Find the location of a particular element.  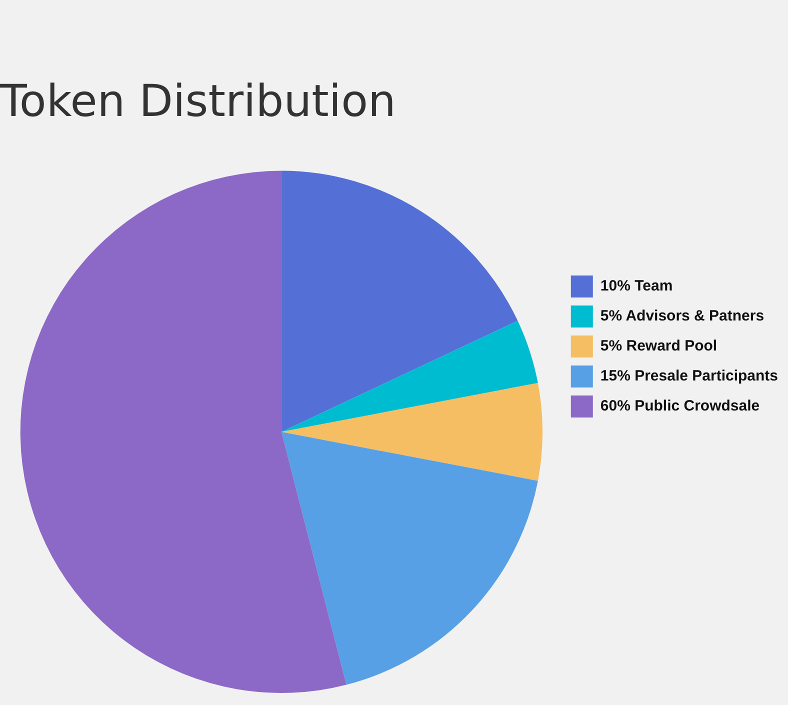

legend-label: 5% Advisors & Patners is located at coordinates (682, 316).